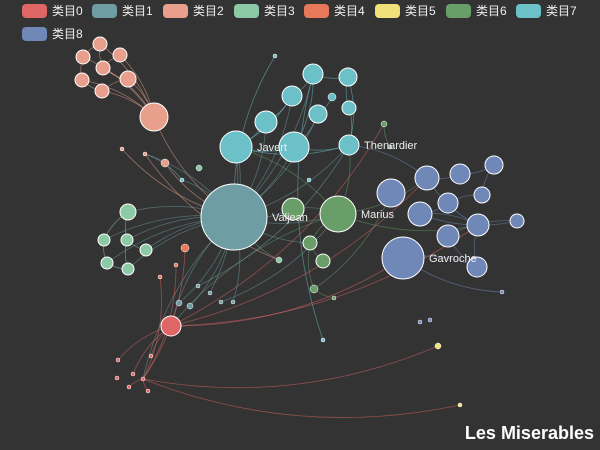 The width and height of the screenshot is (600, 450). Describe the element at coordinates (122, 11) in the screenshot. I see `legend-item-1: 类目1` at that location.